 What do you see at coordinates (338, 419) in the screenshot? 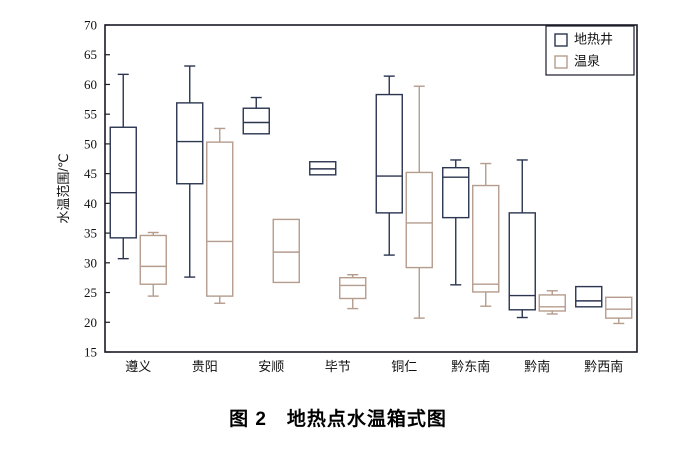
I see `figure-caption: 图 2 地热点水温箱式图` at bounding box center [338, 419].